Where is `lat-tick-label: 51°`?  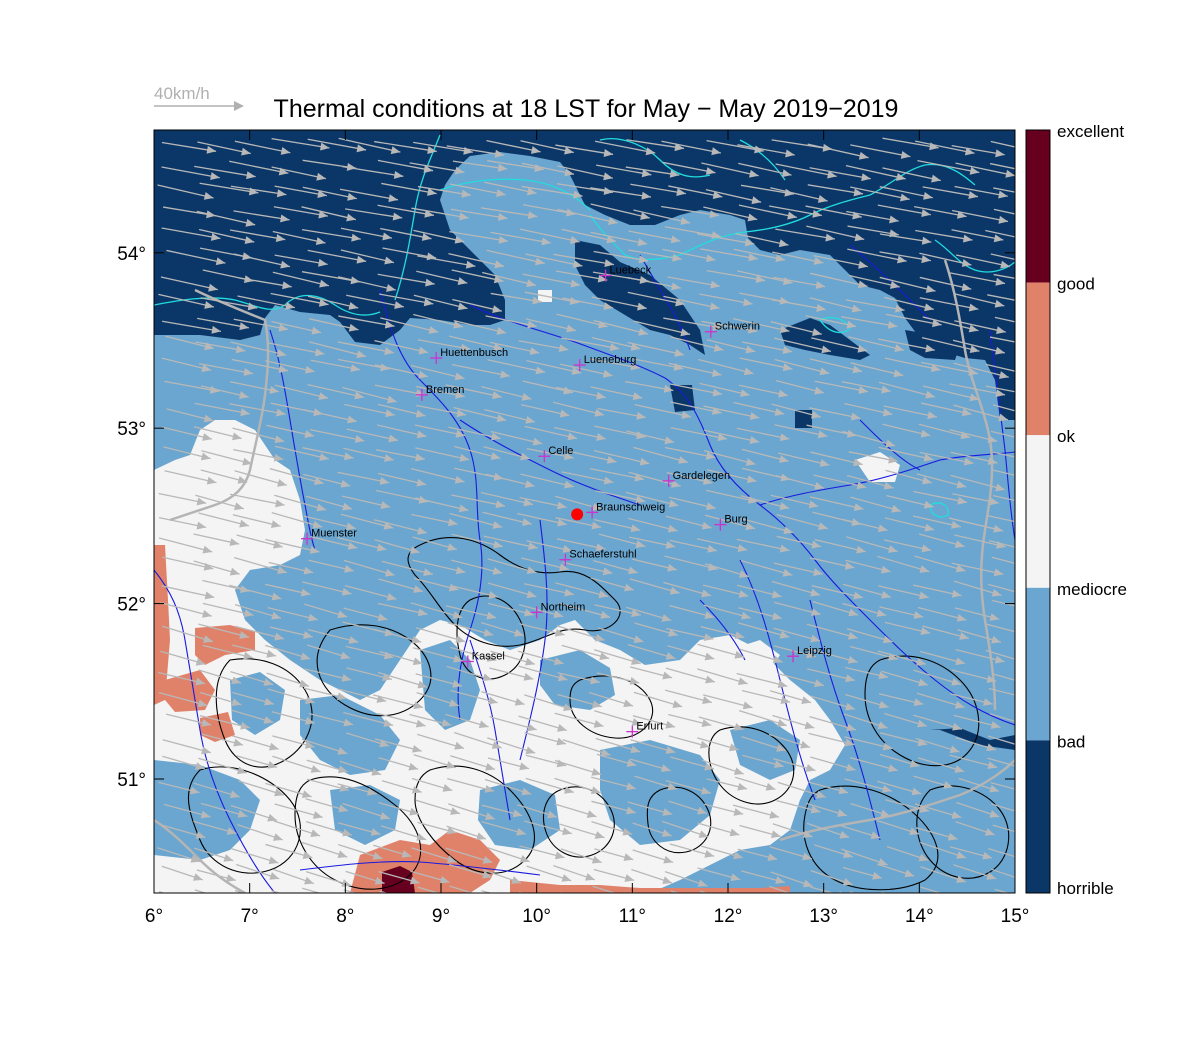
lat-tick-label: 51° is located at coordinates (131, 780).